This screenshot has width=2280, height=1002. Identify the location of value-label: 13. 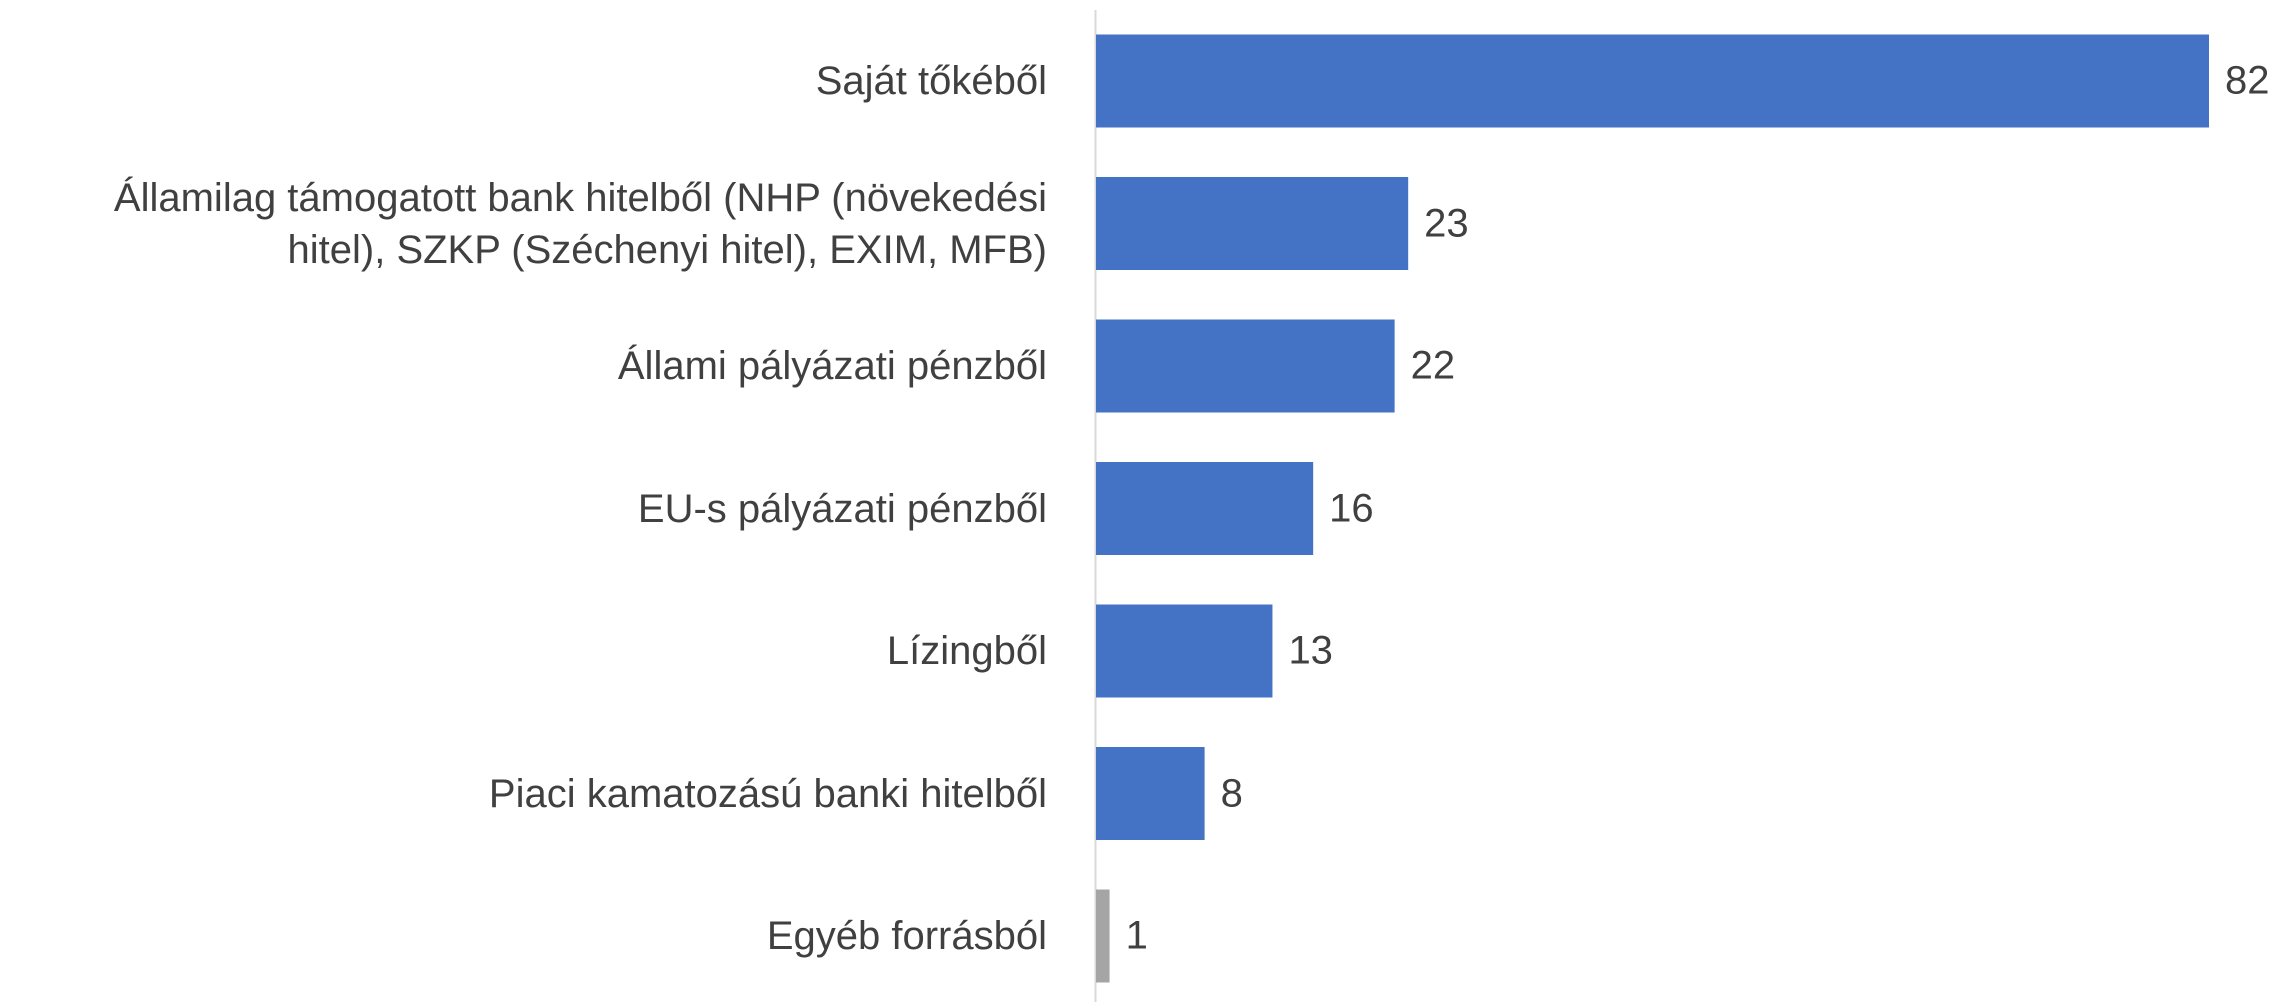
(1310, 651).